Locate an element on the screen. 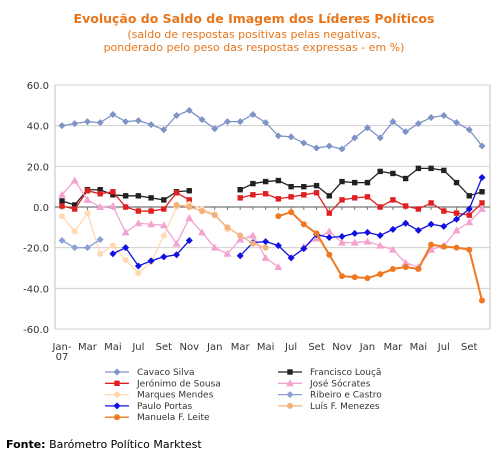 This screenshot has width=503, height=461. y-tick-label: 20.0 is located at coordinates (38, 167).